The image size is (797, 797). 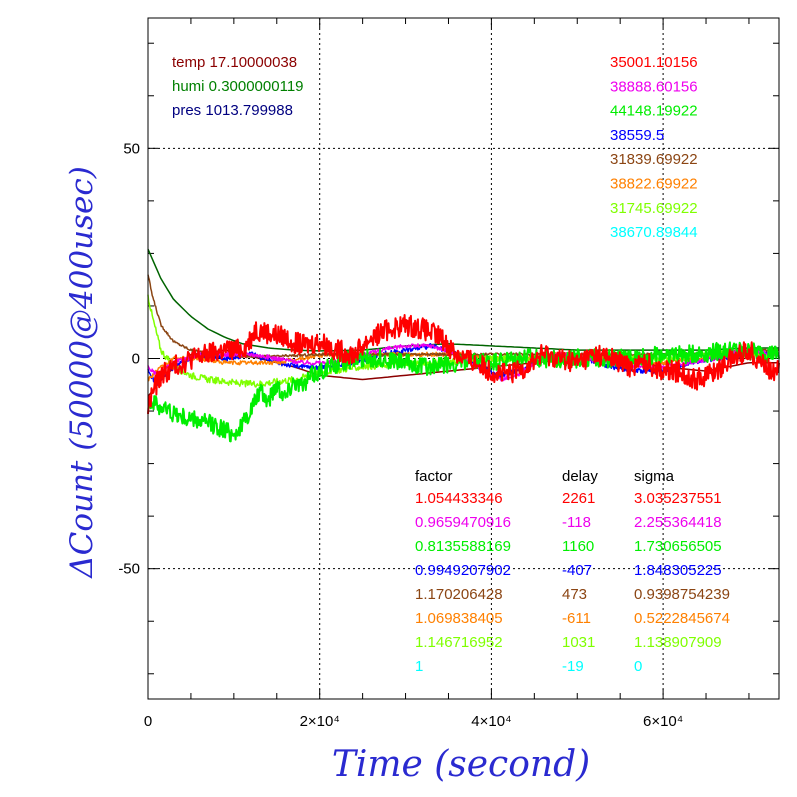 What do you see at coordinates (129, 569) in the screenshot?
I see `y-tick-label: -50` at bounding box center [129, 569].